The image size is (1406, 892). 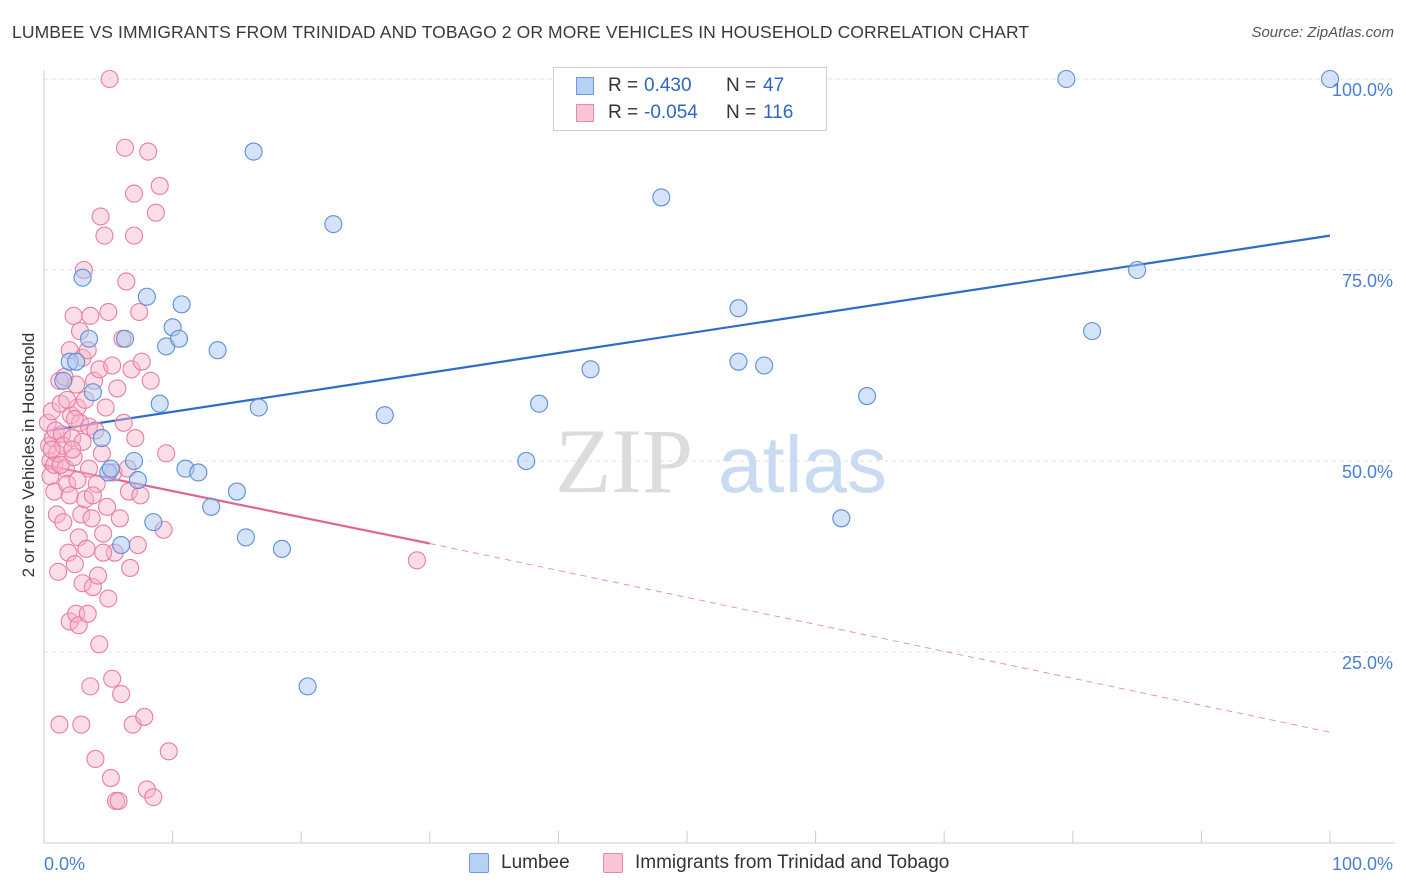 What do you see at coordinates (668, 85) in the screenshot?
I see `legend-r-value: 0.430` at bounding box center [668, 85].